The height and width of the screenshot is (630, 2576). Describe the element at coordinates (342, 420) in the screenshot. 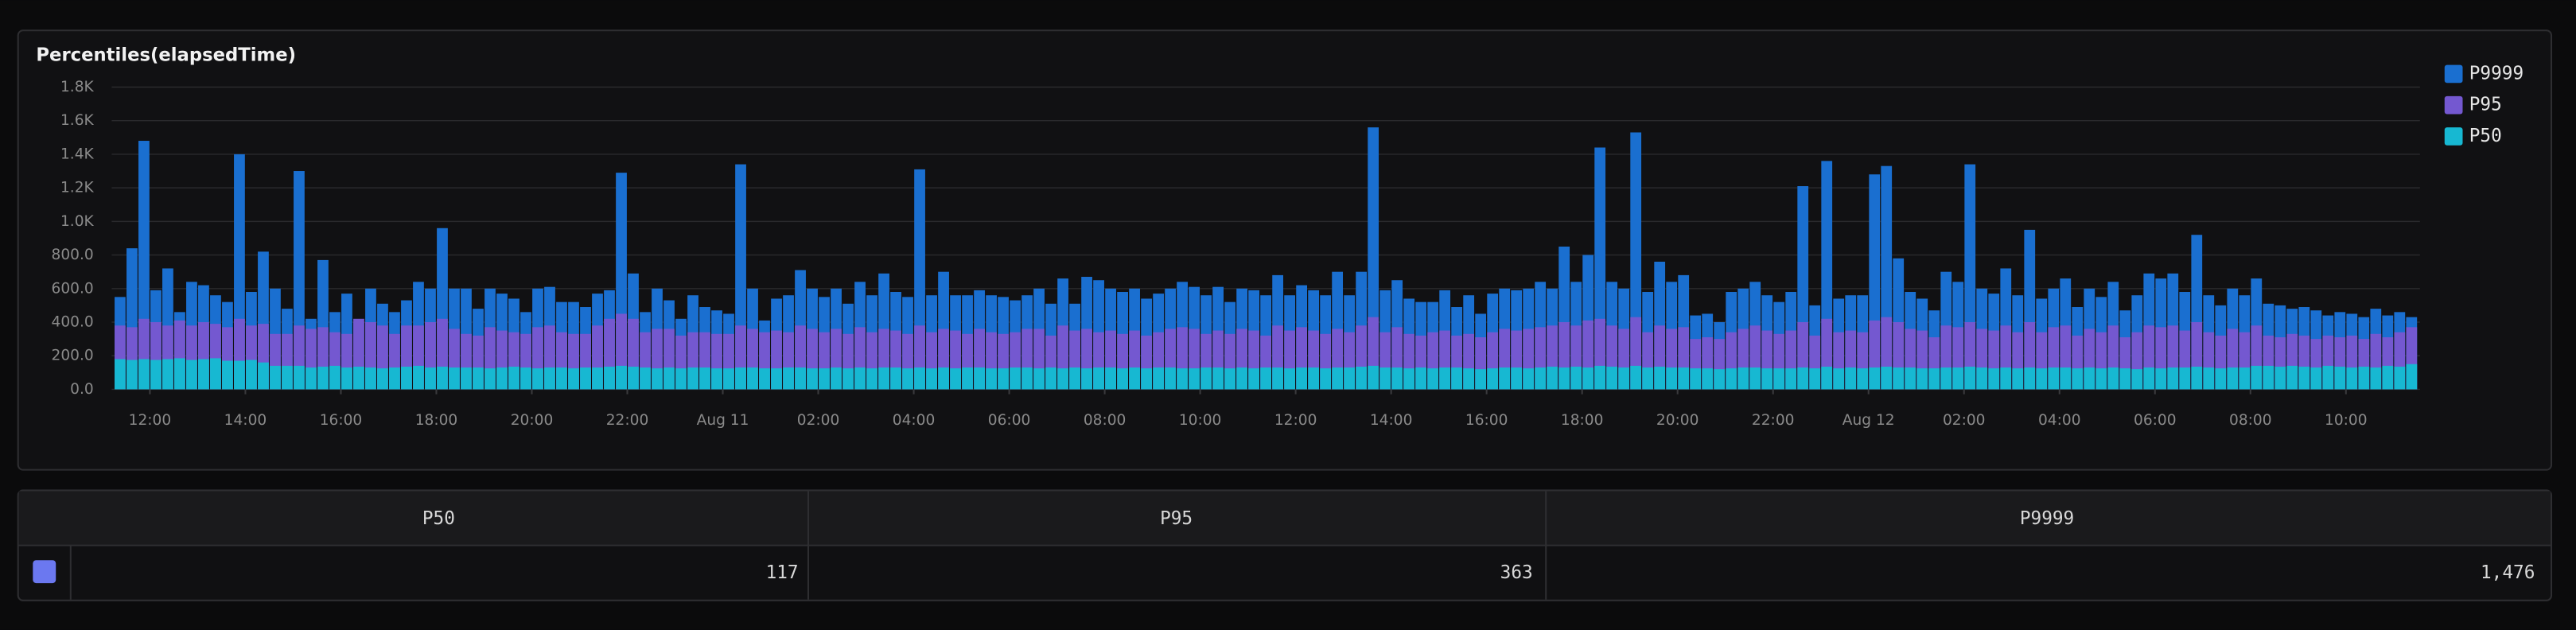

I see `x-tick-label: 16:00` at that location.